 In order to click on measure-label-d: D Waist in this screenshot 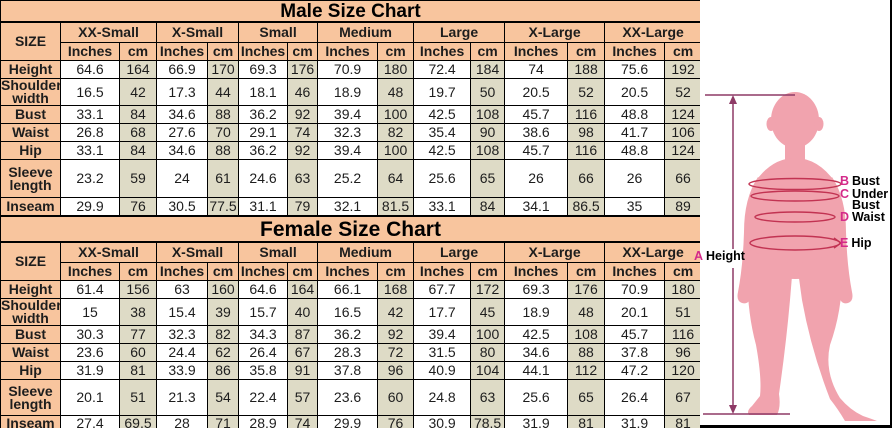, I will do `click(862, 217)`.